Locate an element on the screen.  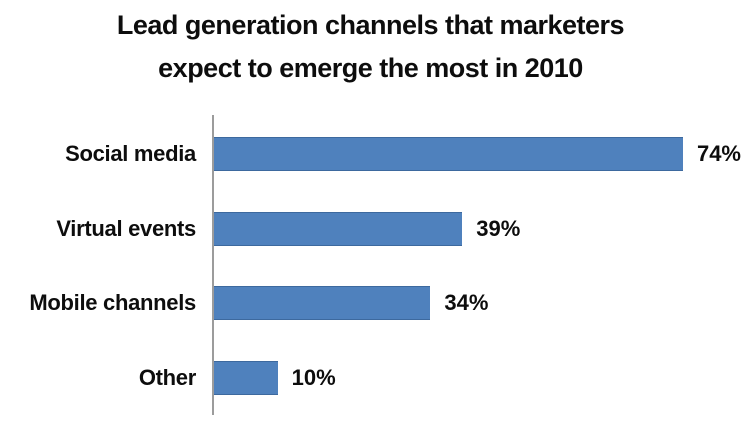
value-label: 39% is located at coordinates (498, 228).